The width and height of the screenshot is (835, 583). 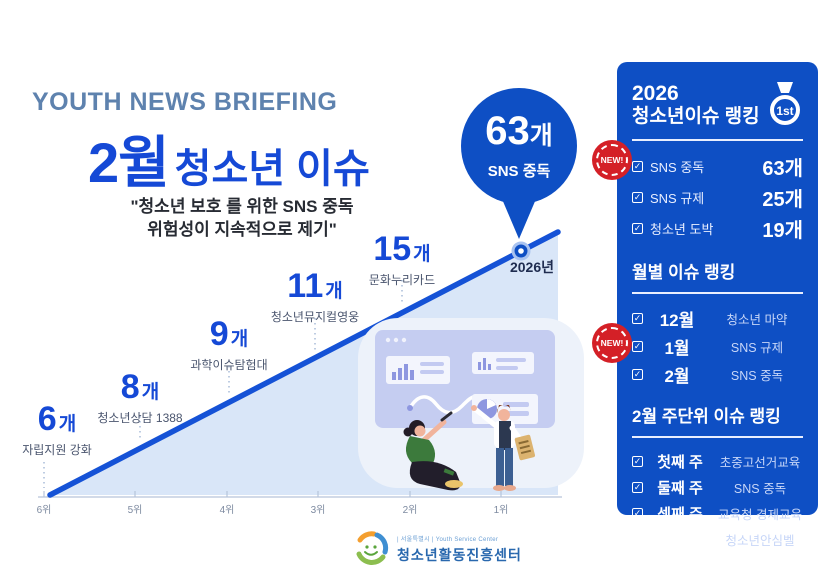 What do you see at coordinates (242, 229) in the screenshot?
I see `quote-line-2: 위험성이 지속적으로 제기"` at bounding box center [242, 229].